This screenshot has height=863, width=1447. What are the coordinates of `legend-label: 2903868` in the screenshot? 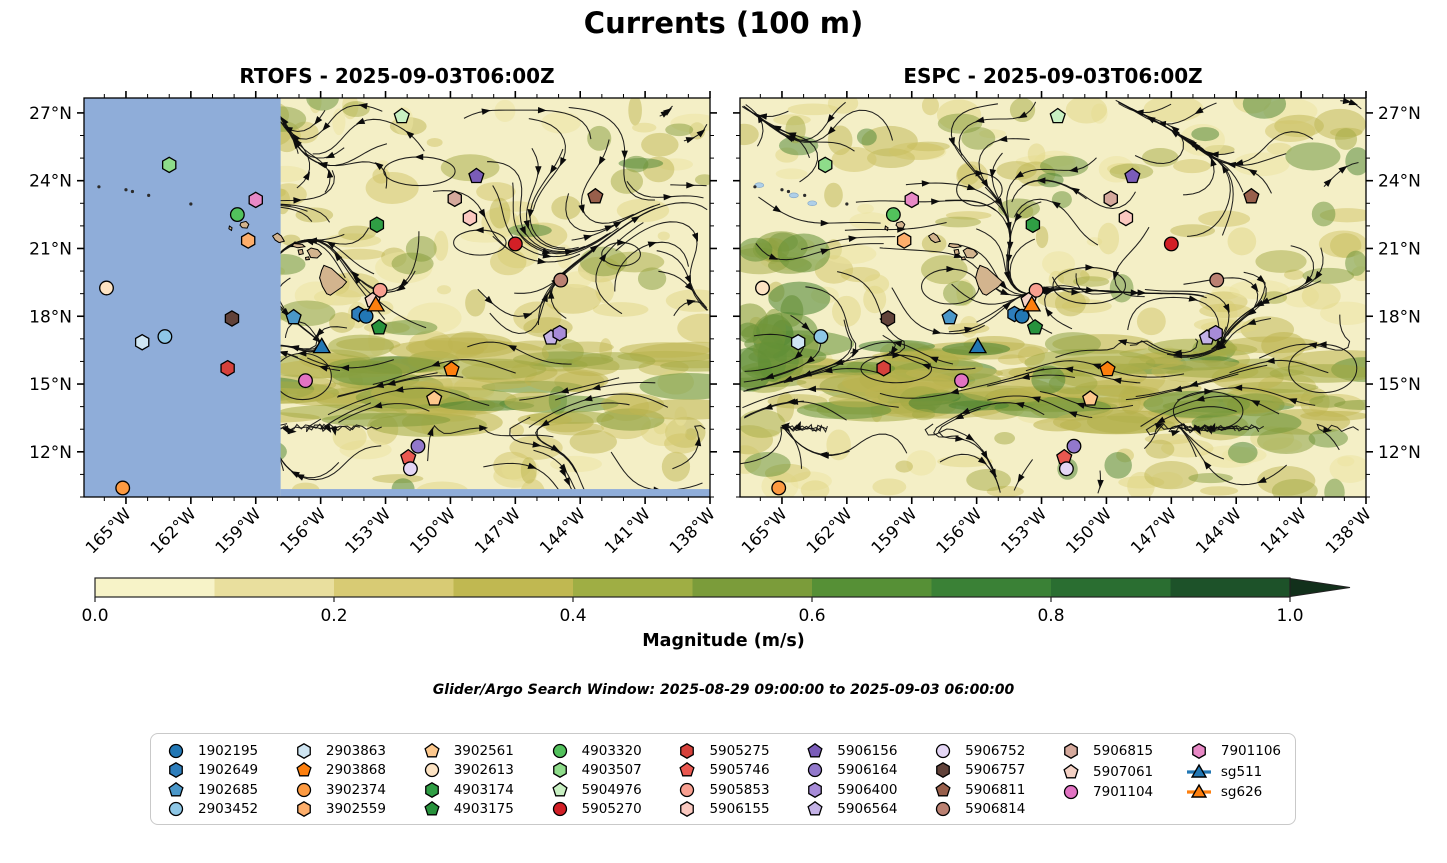 It's located at (355, 770).